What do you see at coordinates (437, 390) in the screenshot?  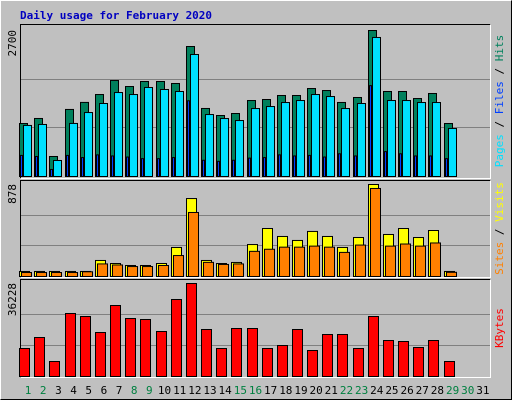 I see `x-tick-label: 28` at bounding box center [437, 390].